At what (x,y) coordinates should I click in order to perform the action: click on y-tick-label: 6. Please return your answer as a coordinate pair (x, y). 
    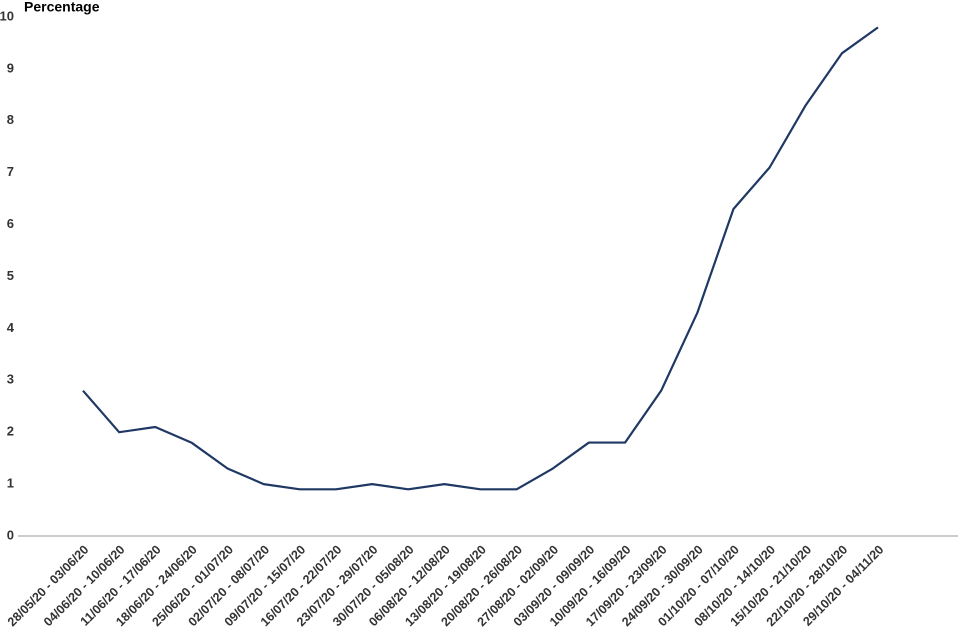
    Looking at the image, I should click on (10, 223).